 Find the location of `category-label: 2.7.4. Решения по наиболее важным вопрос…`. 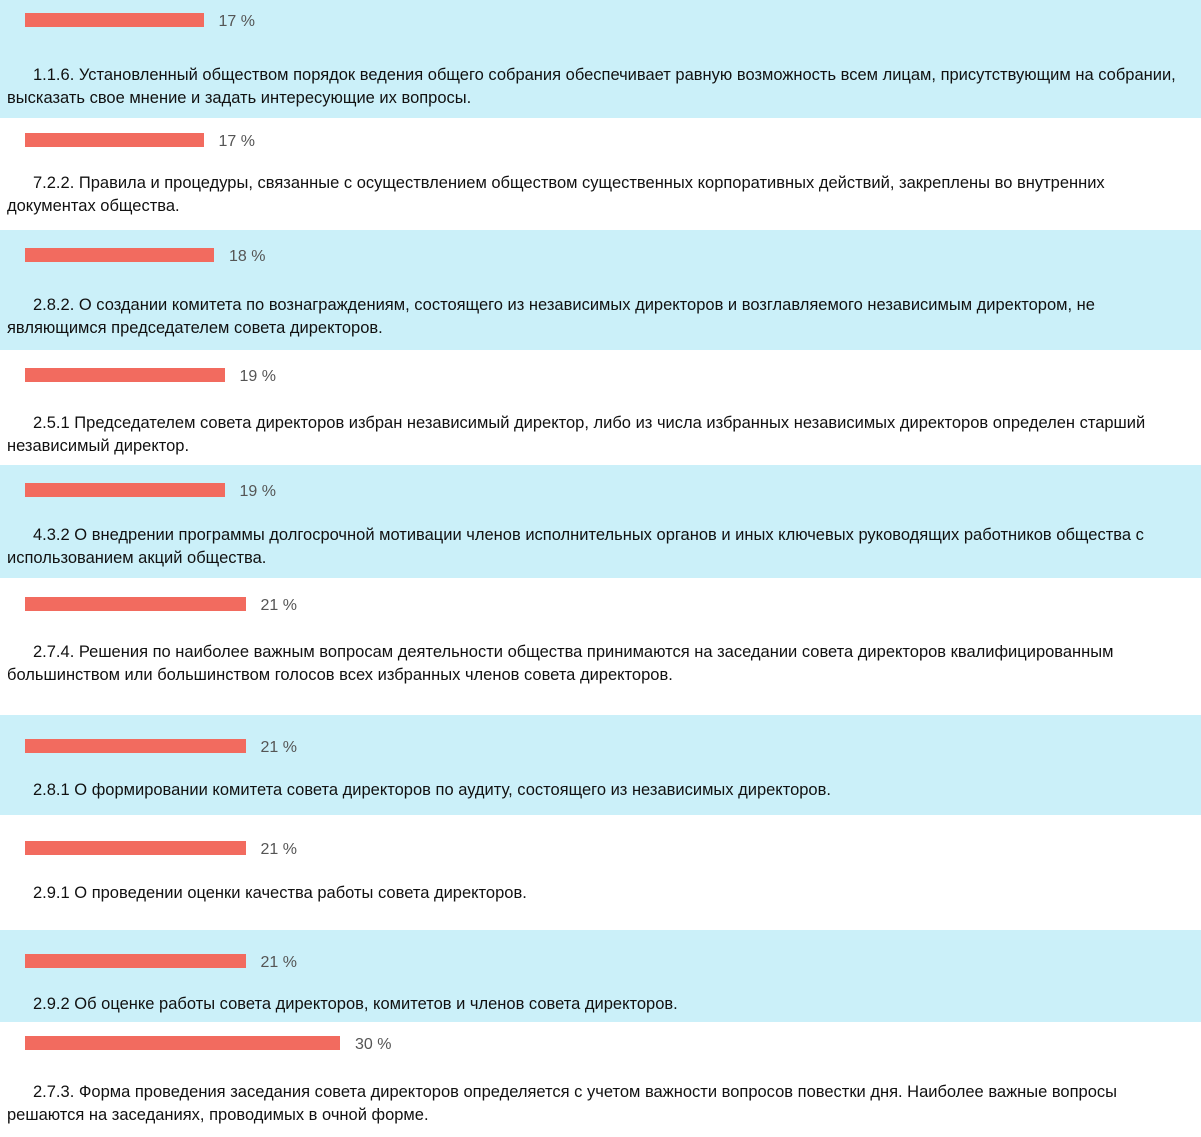

category-label: 2.7.4. Решения по наиболее важным вопрос… is located at coordinates (560, 663).